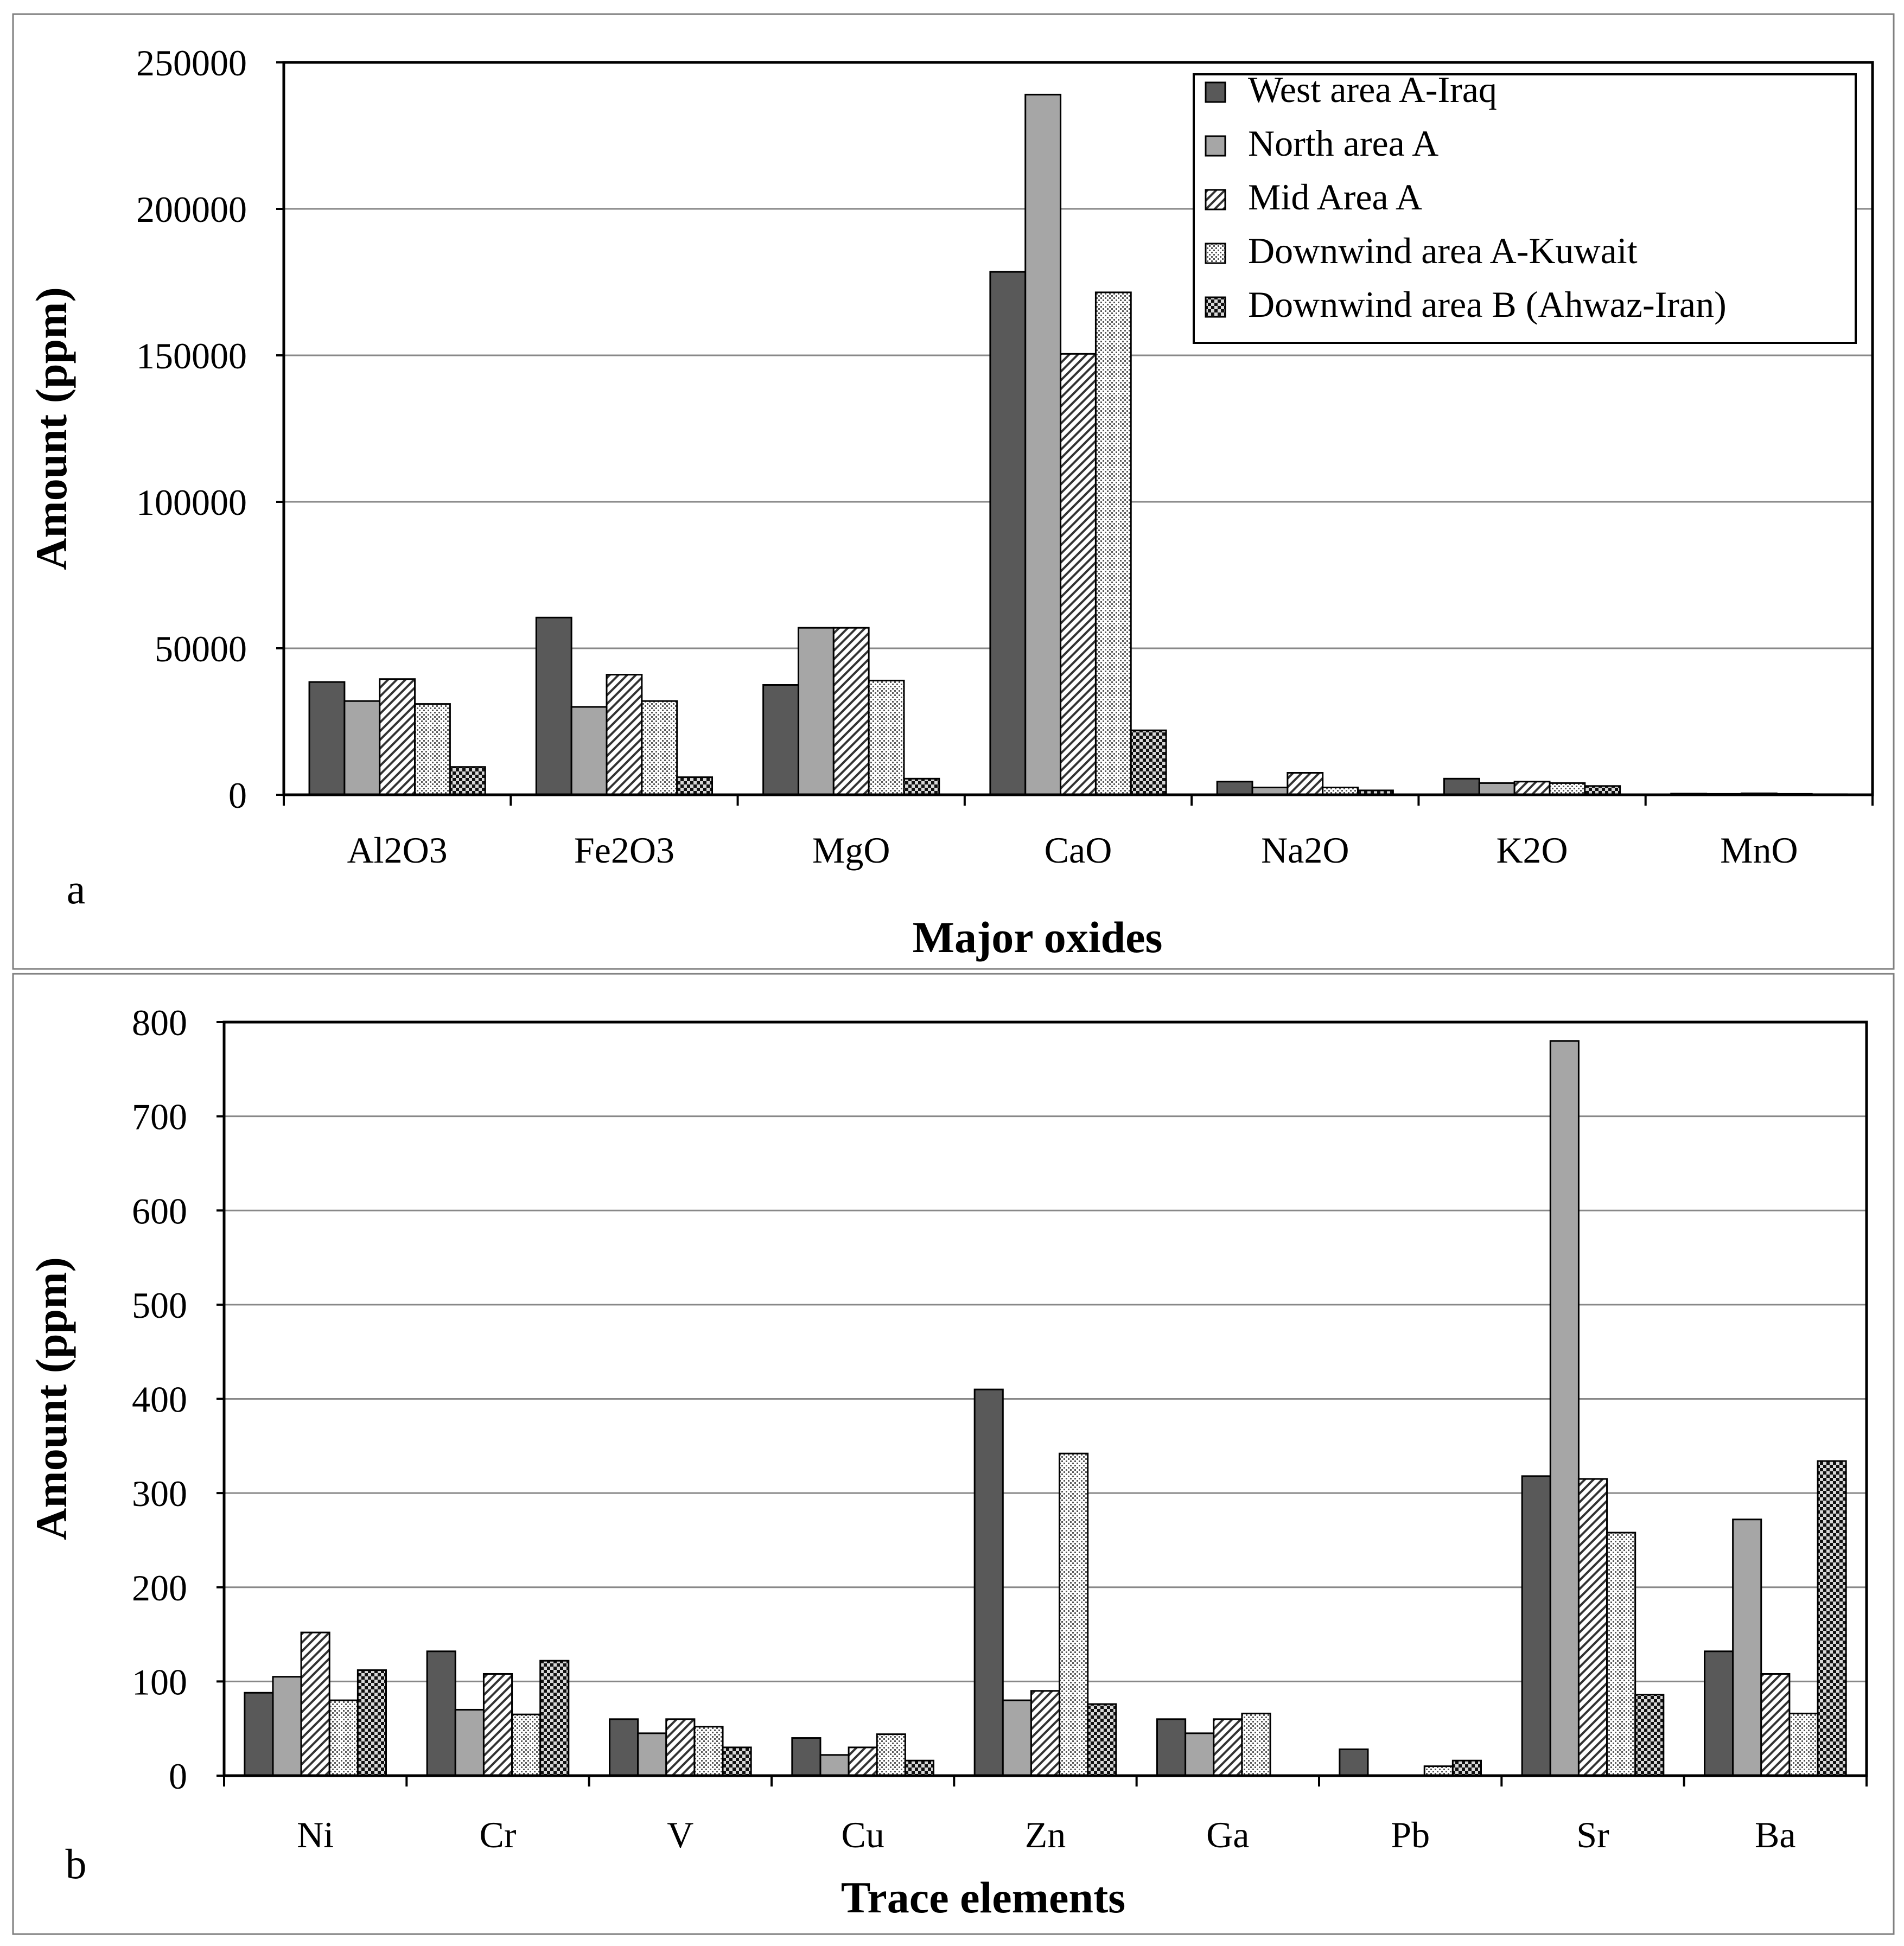 The width and height of the screenshot is (1904, 1946). Describe the element at coordinates (192, 356) in the screenshot. I see `y-tick-label: 150000` at that location.